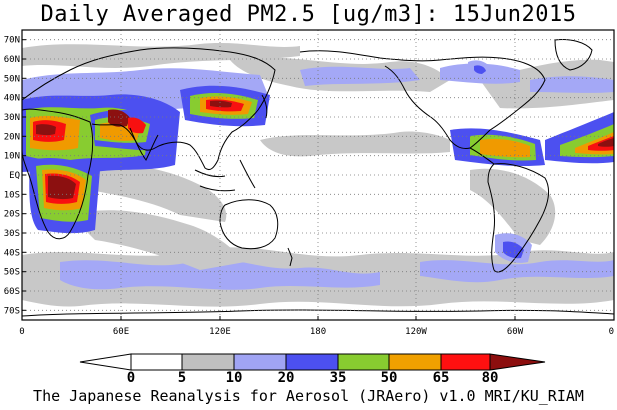 The image size is (617, 410). Describe the element at coordinates (182, 378) in the screenshot. I see `colorbar-tick-5: 5` at that location.